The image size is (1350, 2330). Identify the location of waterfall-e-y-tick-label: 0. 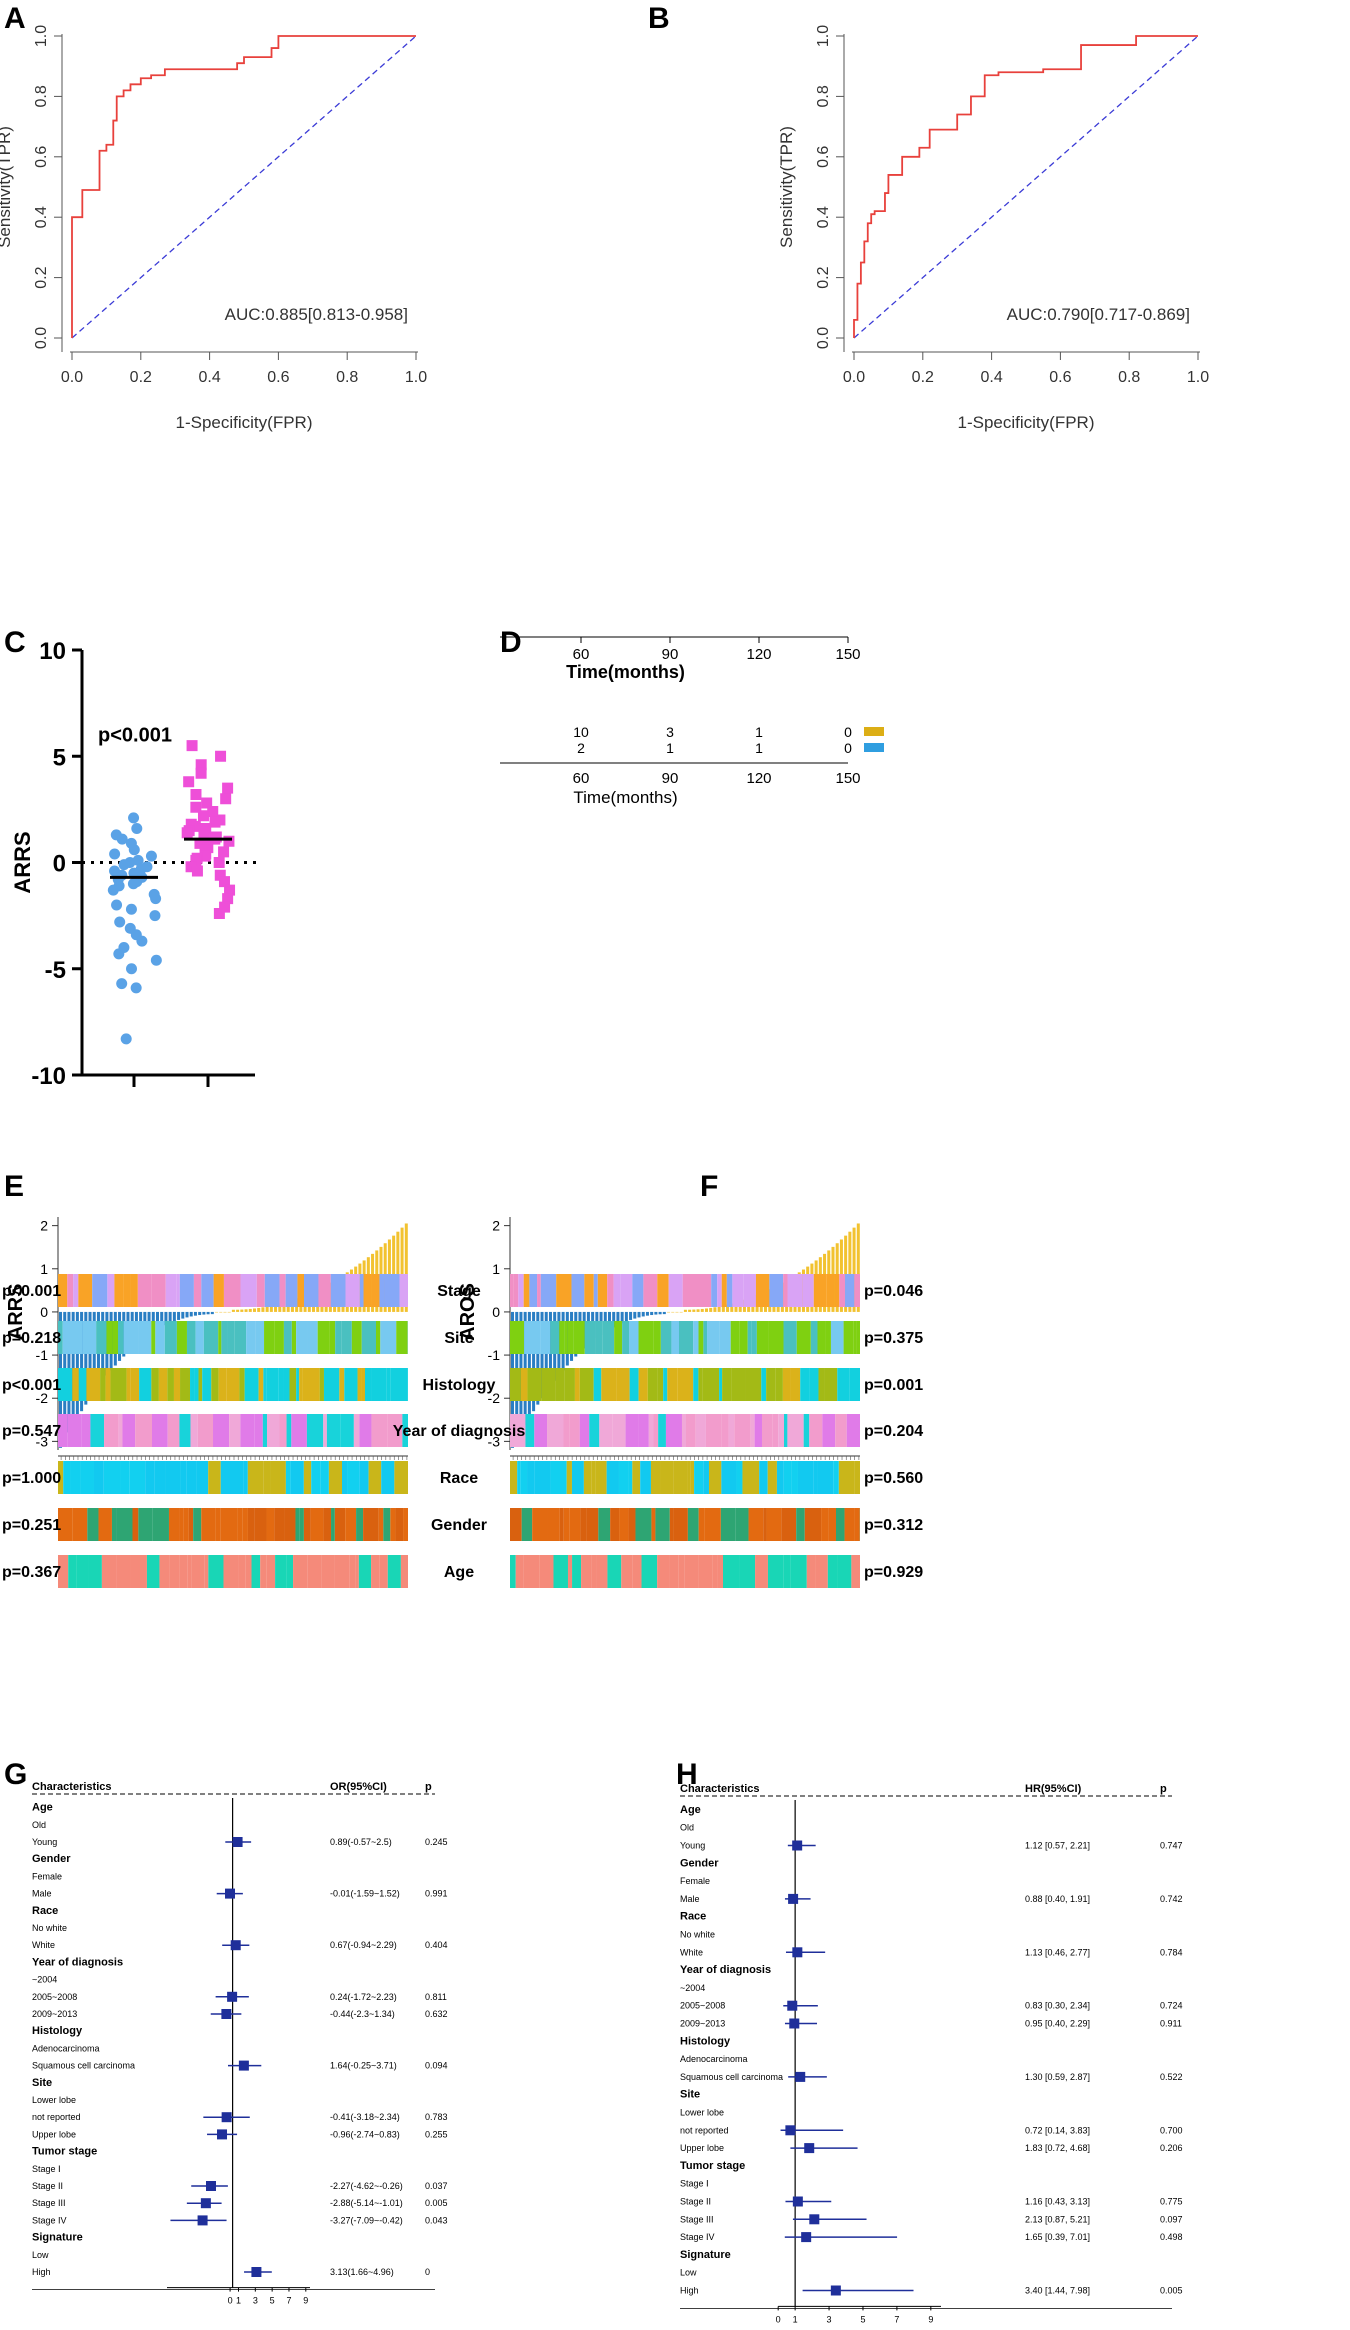
(44, 1312).